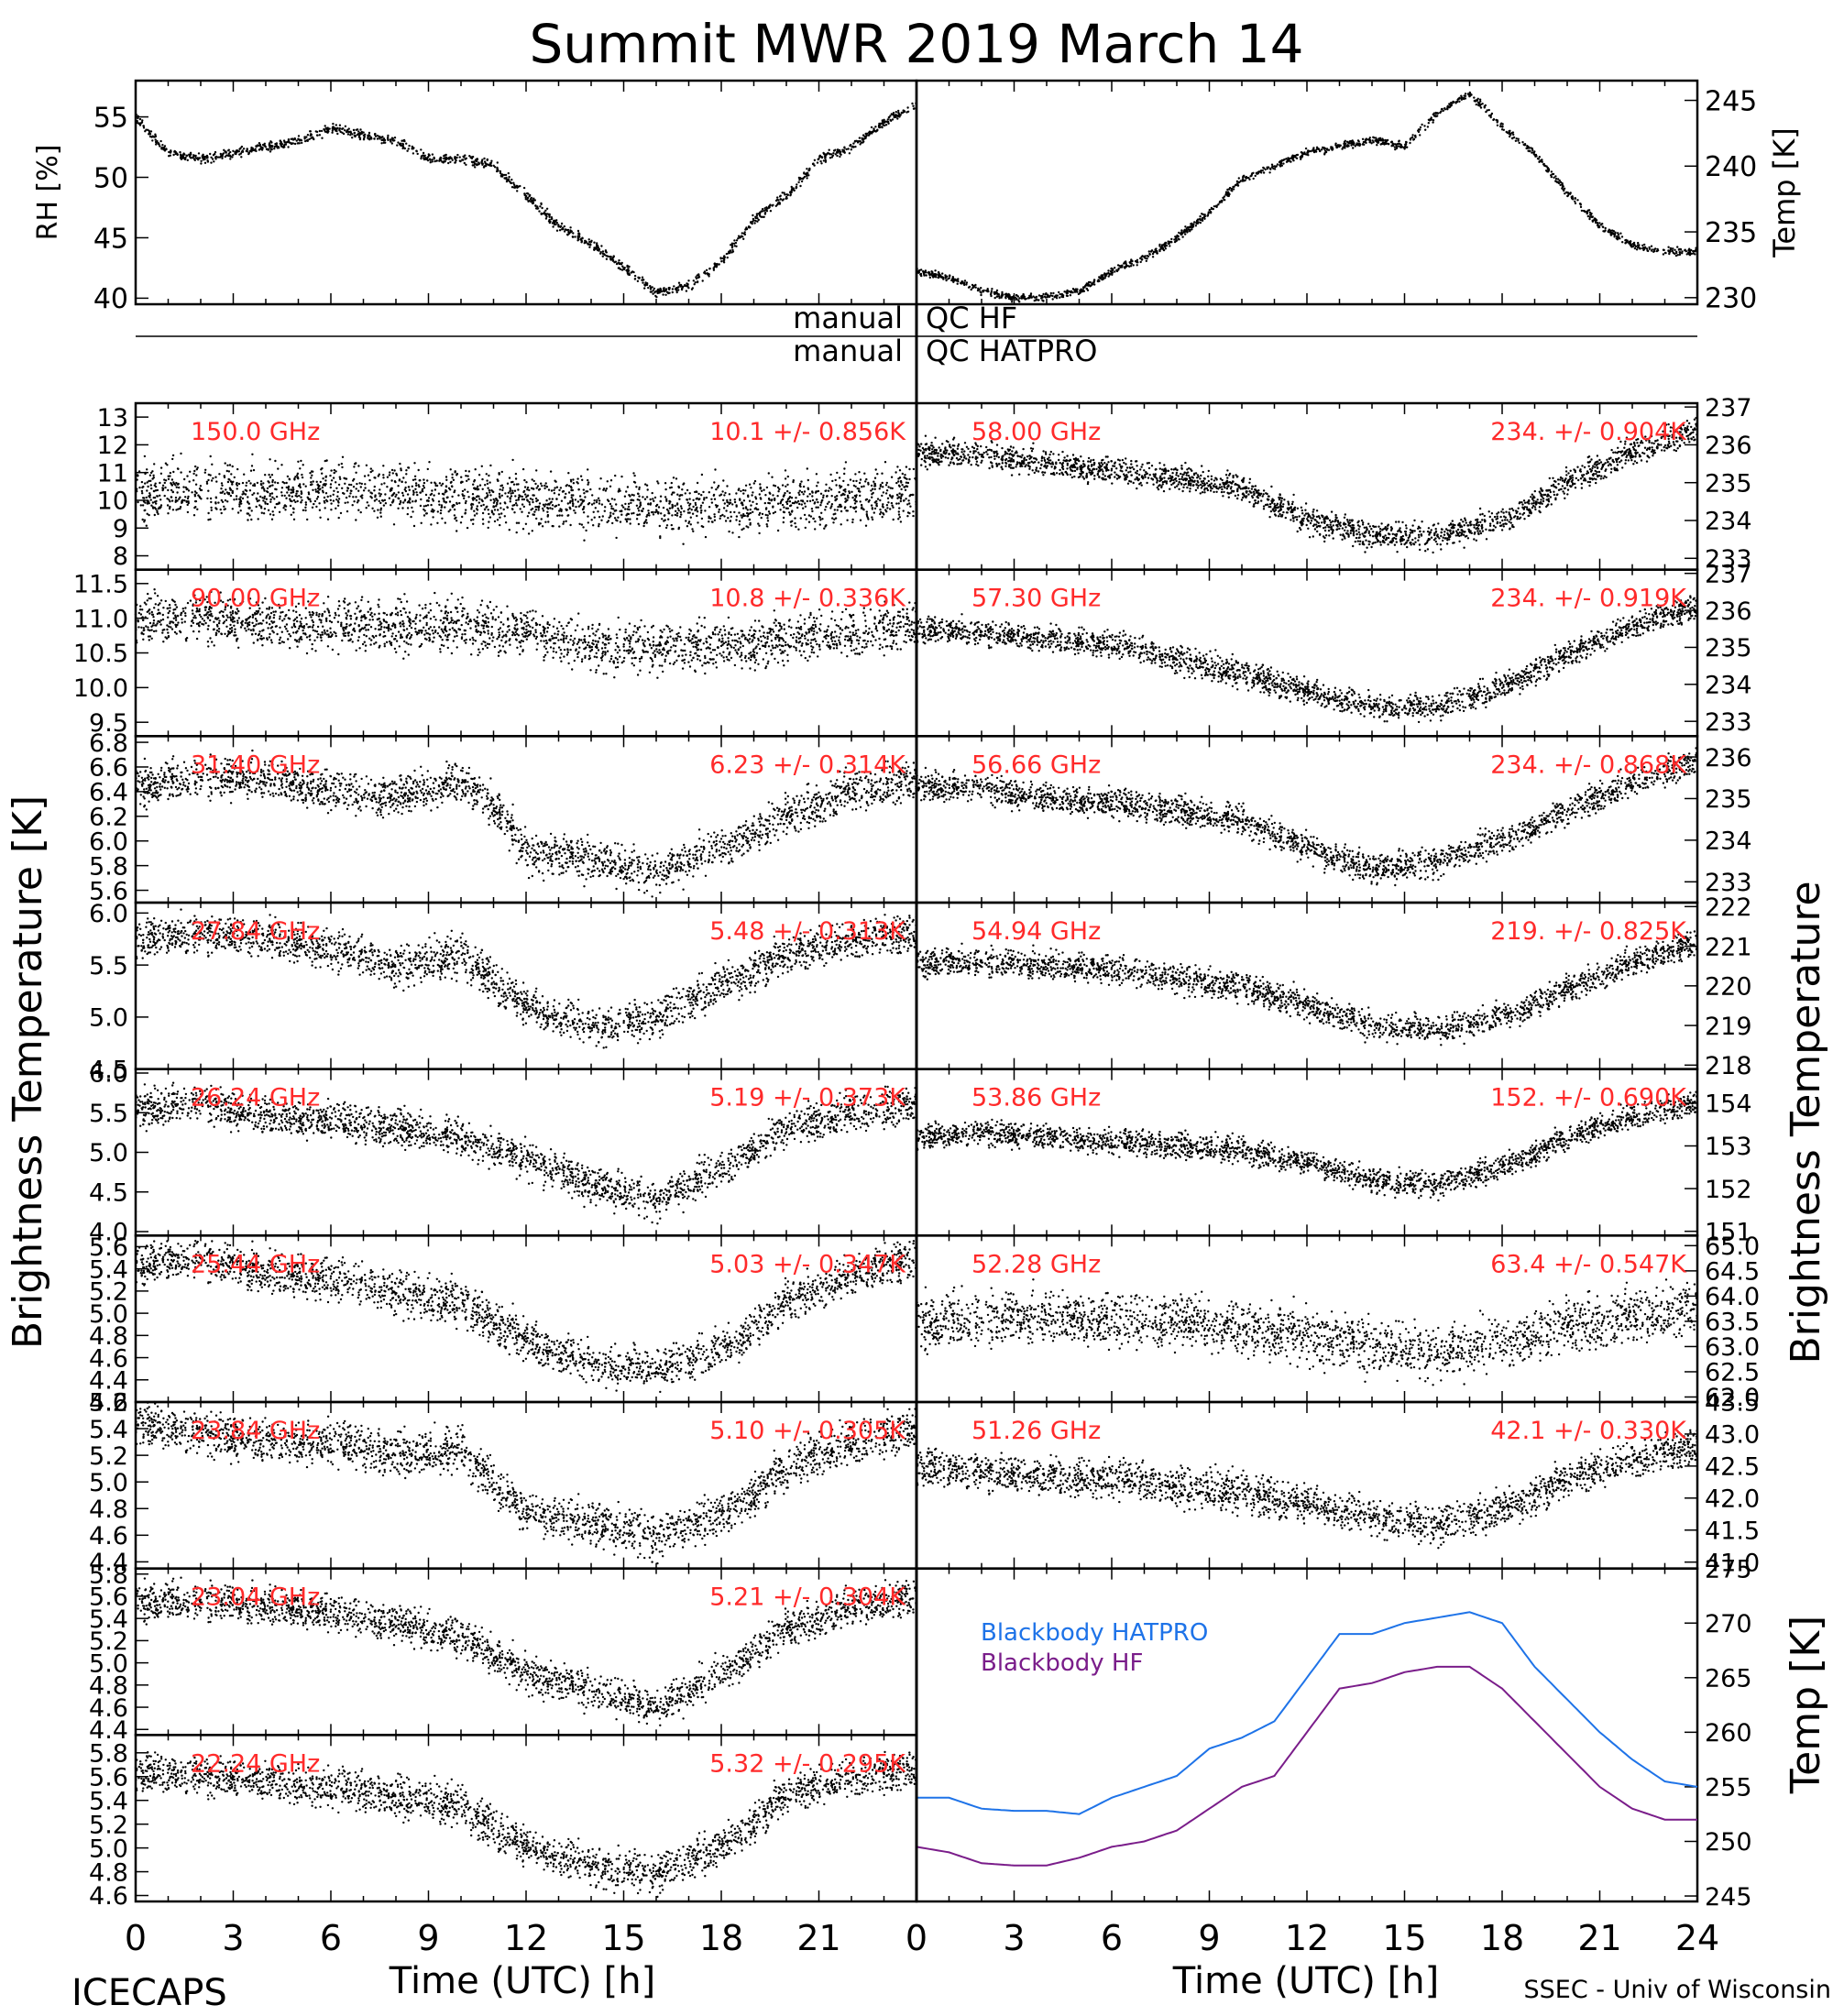 The image size is (1833, 2016). Describe the element at coordinates (526, 192) in the screenshot. I see `rh-panel-frame` at that location.